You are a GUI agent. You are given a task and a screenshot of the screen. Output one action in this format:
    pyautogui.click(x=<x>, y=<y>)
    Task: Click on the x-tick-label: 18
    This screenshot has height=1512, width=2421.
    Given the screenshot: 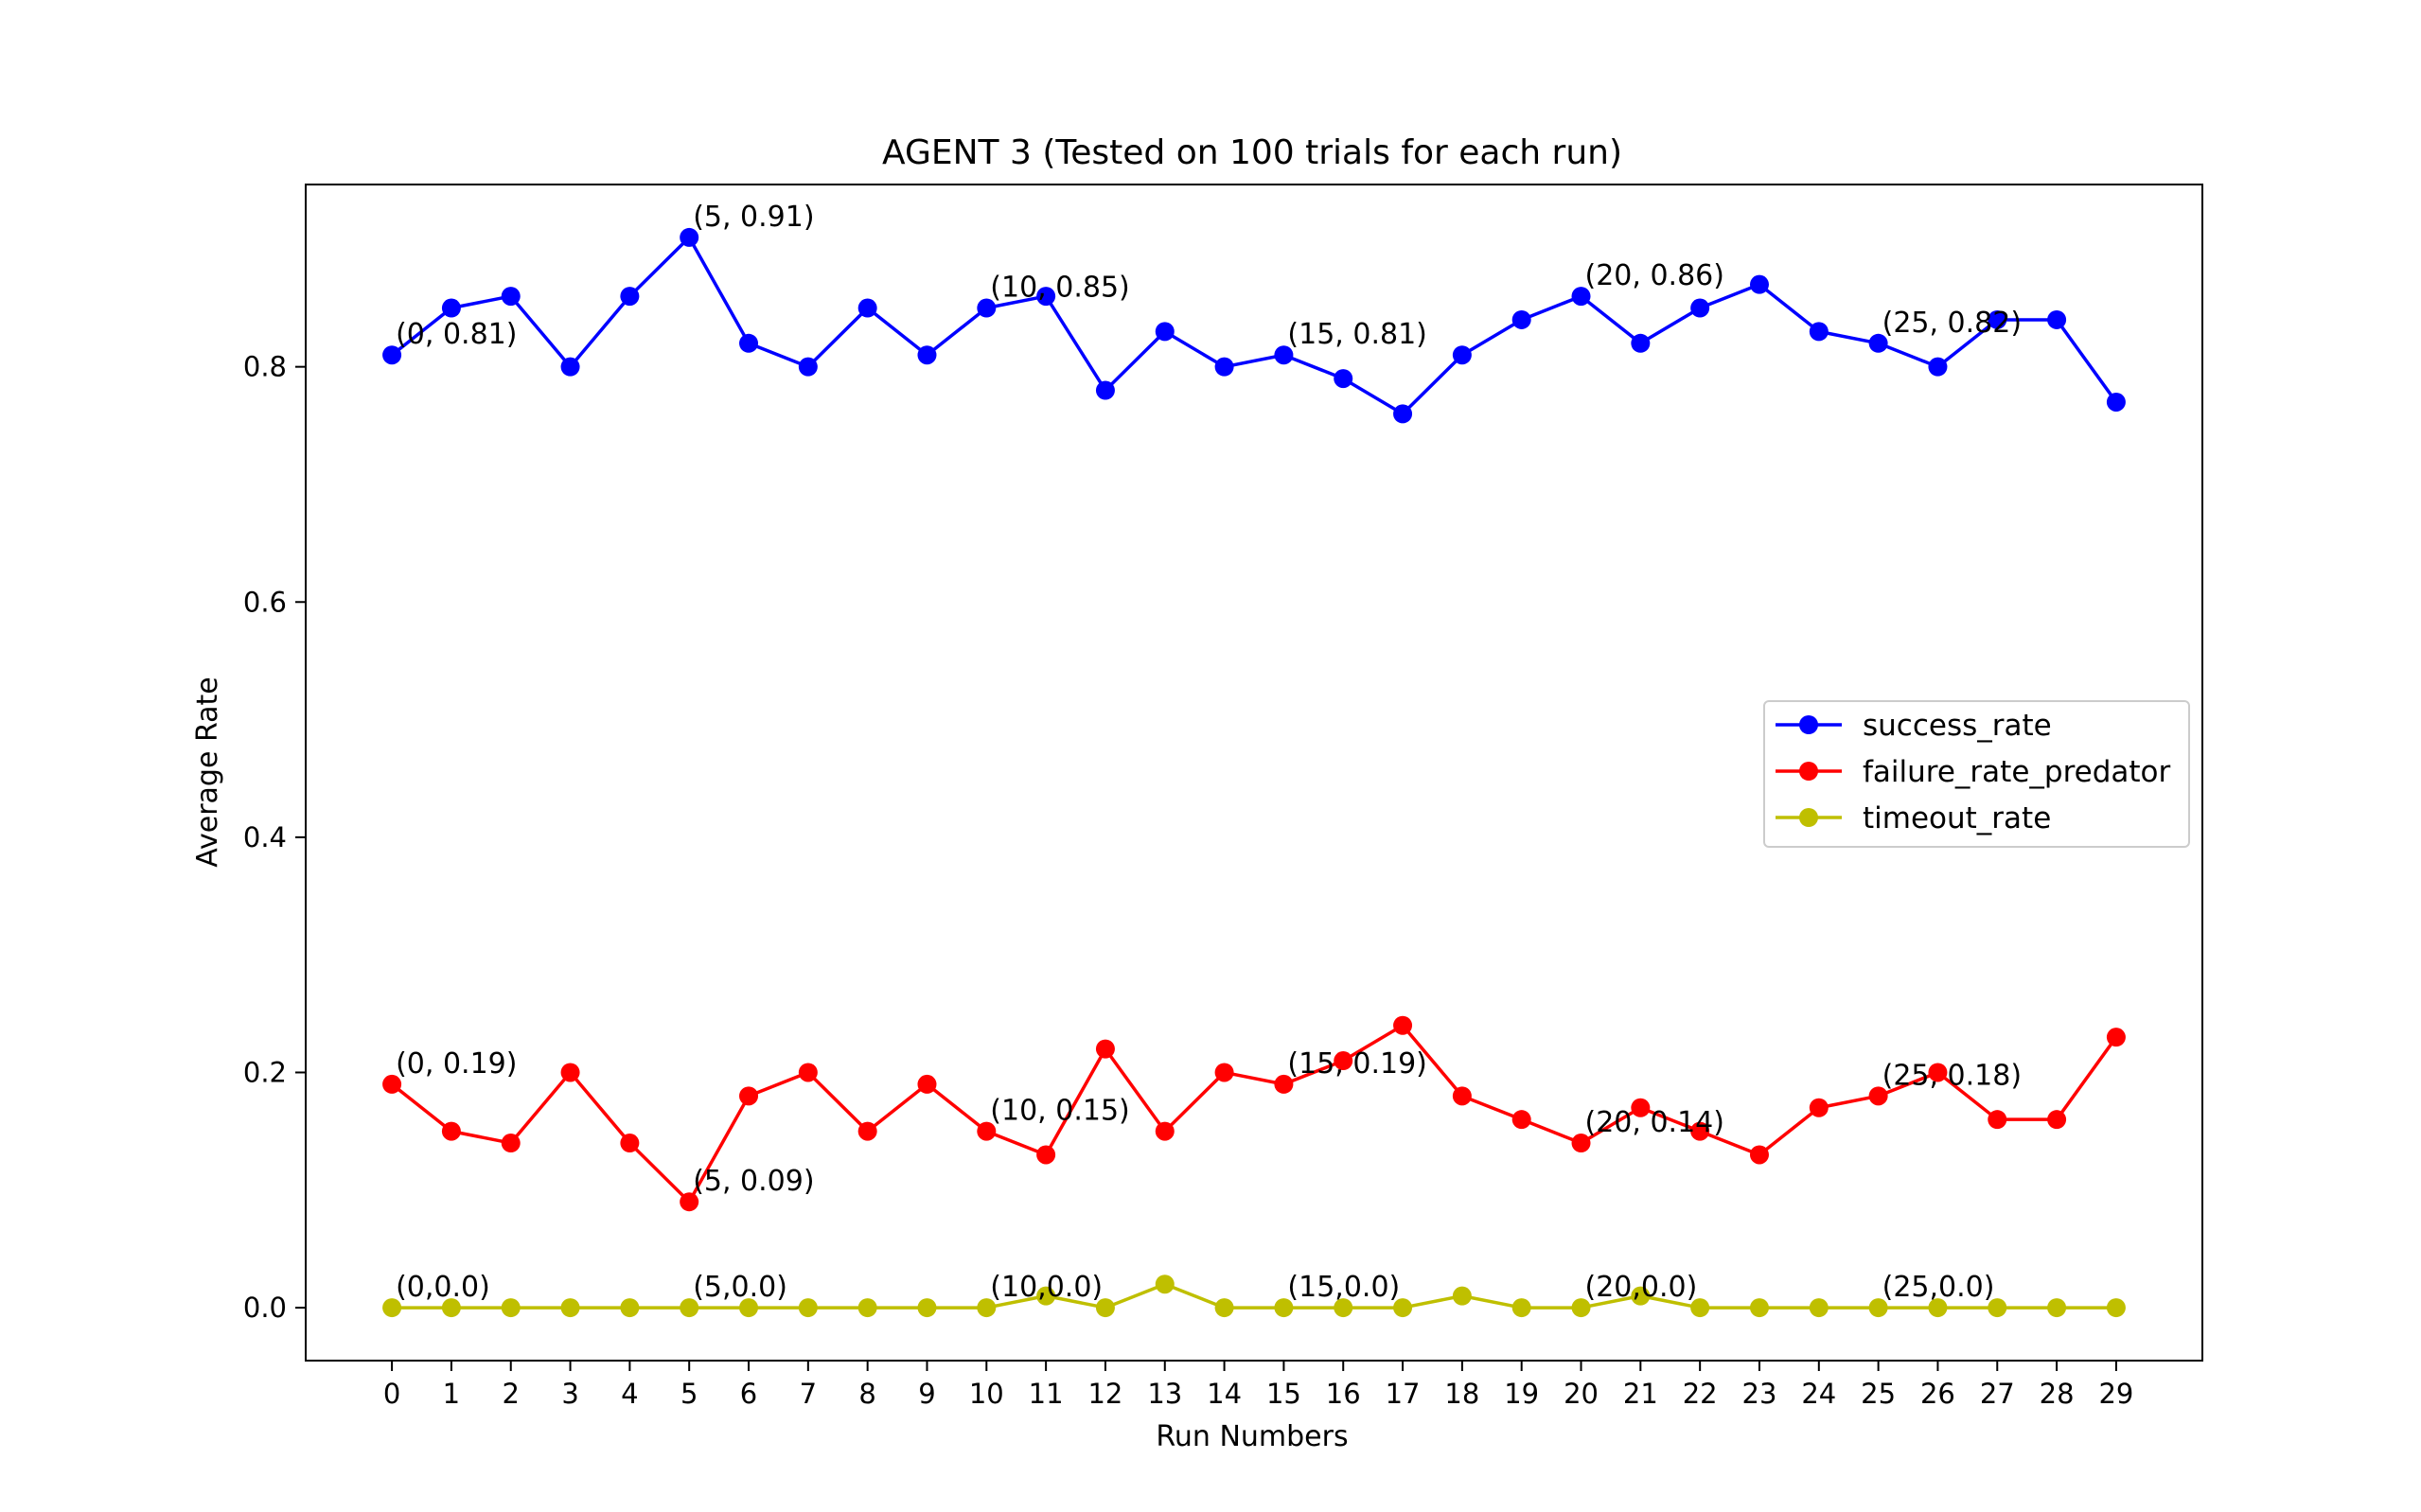 What is the action you would take?
    pyautogui.click(x=1461, y=1394)
    